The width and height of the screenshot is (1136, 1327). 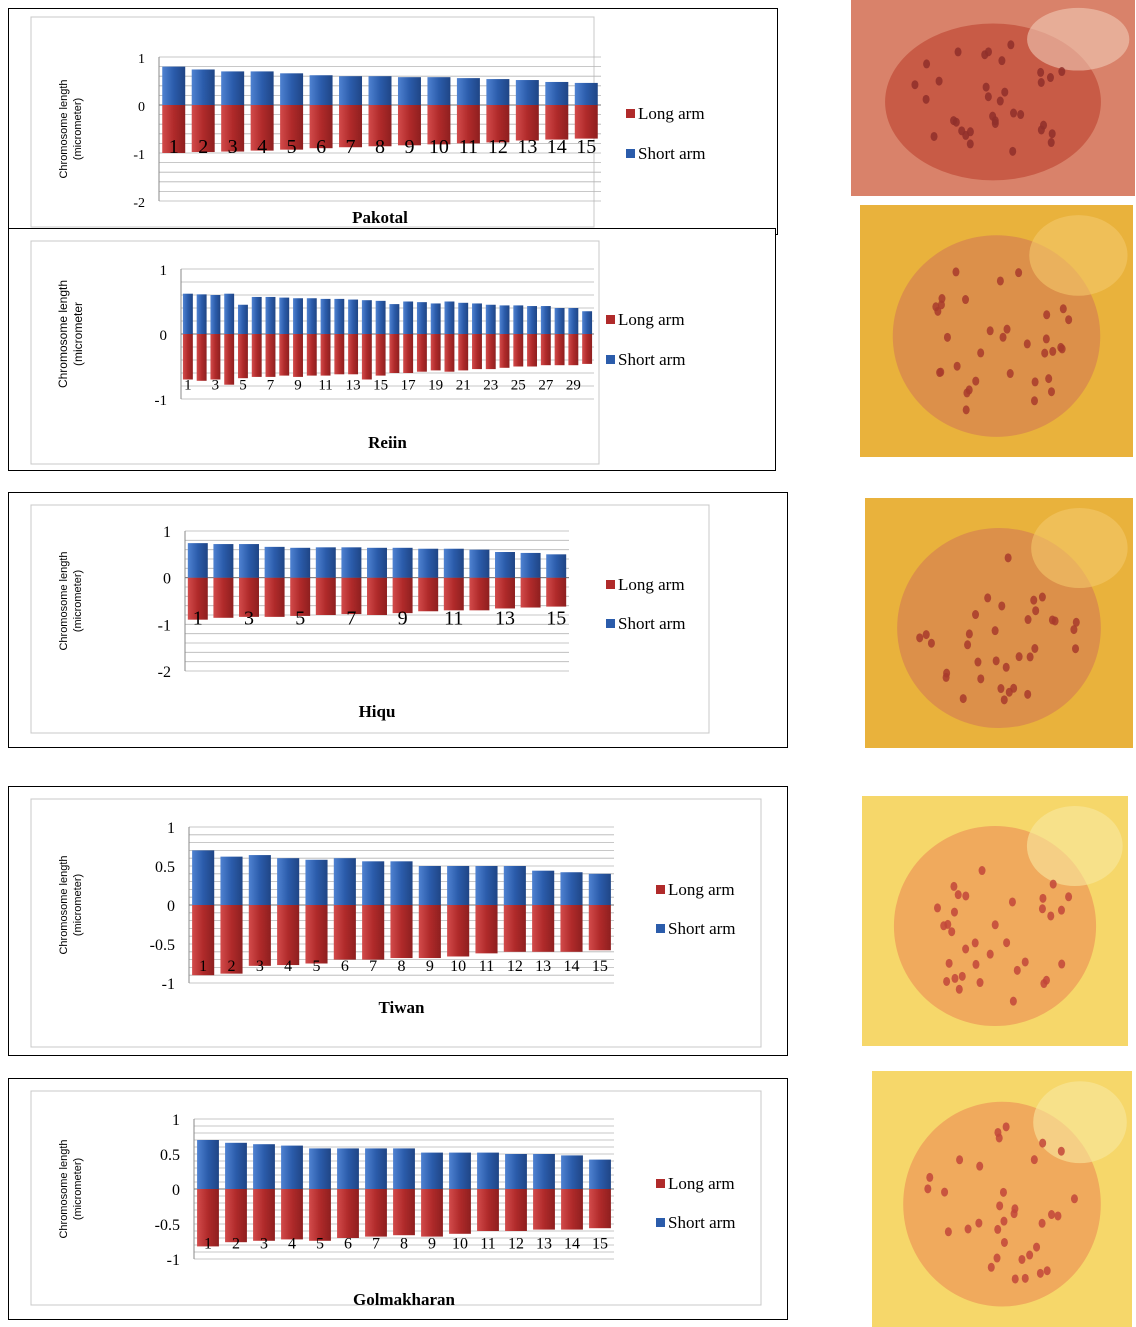 I want to click on category-label: 25, so click(x=518, y=386).